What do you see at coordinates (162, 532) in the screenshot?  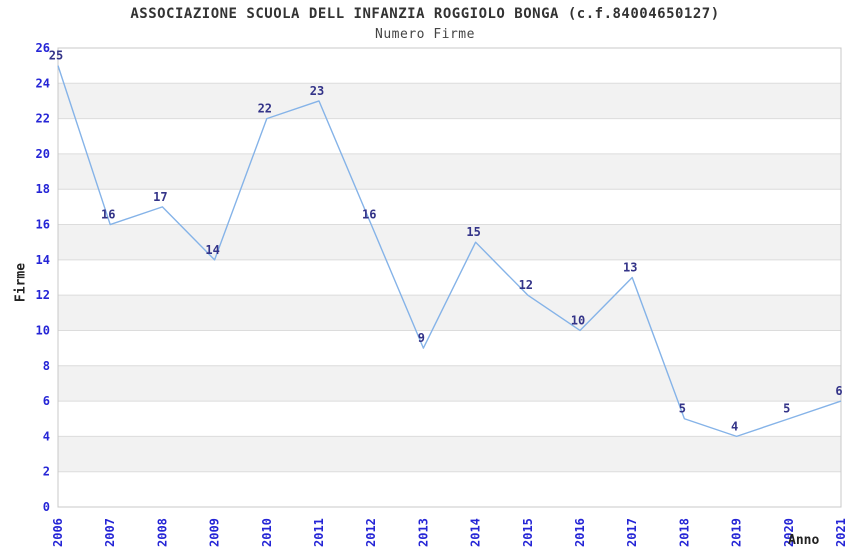 I see `x-tick-label: 2008` at bounding box center [162, 532].